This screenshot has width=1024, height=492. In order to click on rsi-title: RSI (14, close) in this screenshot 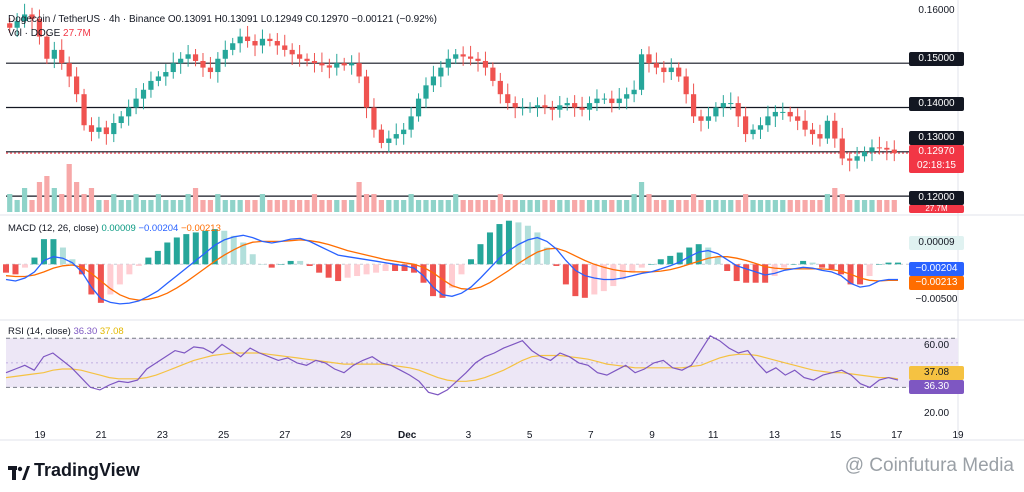, I will do `click(39, 331)`.